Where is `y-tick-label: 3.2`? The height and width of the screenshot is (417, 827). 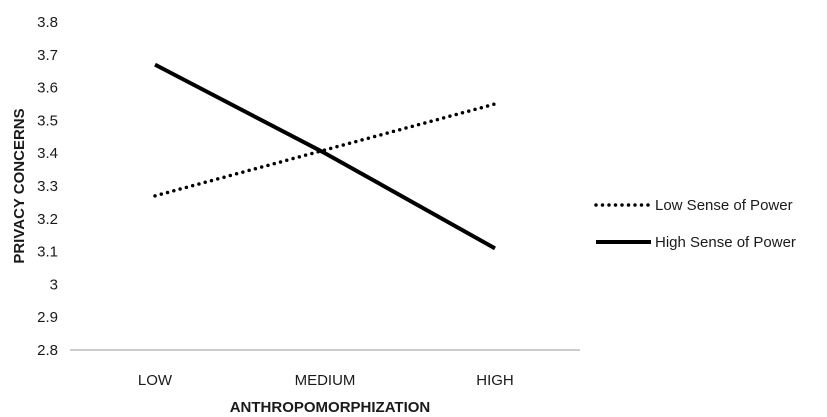
y-tick-label: 3.2 is located at coordinates (47, 219).